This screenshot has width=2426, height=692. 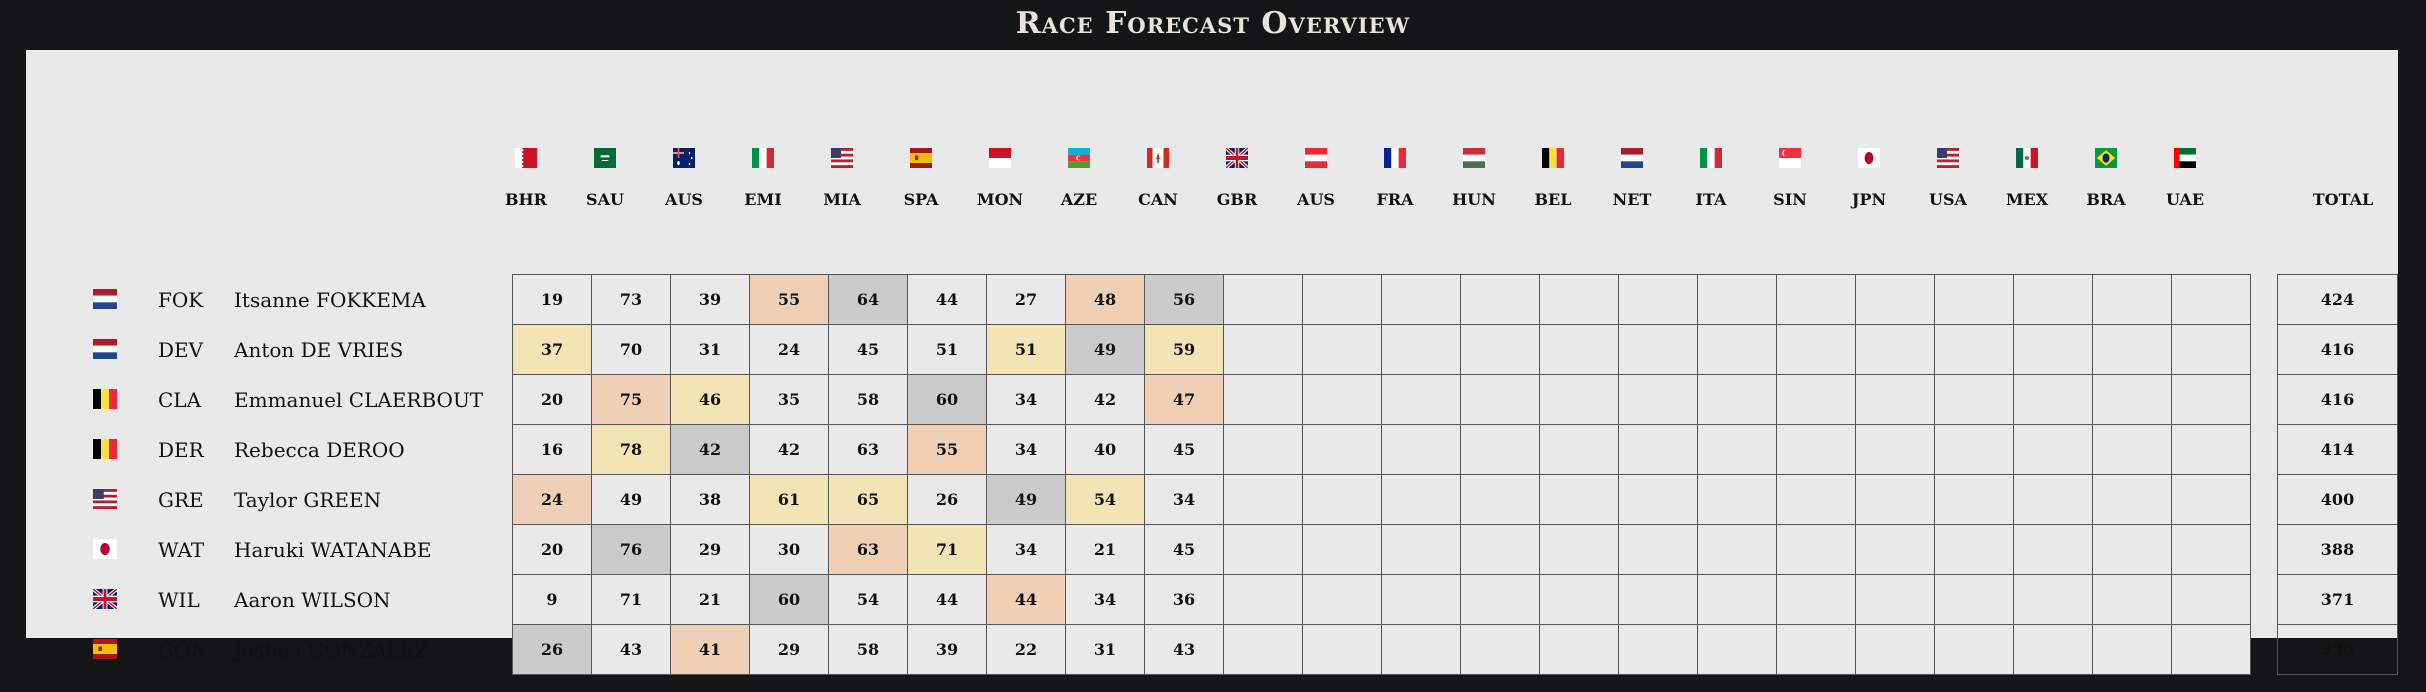 I want to click on table-row: 20 76 29 30 63 71 34 21 45, so click(x=1381, y=549).